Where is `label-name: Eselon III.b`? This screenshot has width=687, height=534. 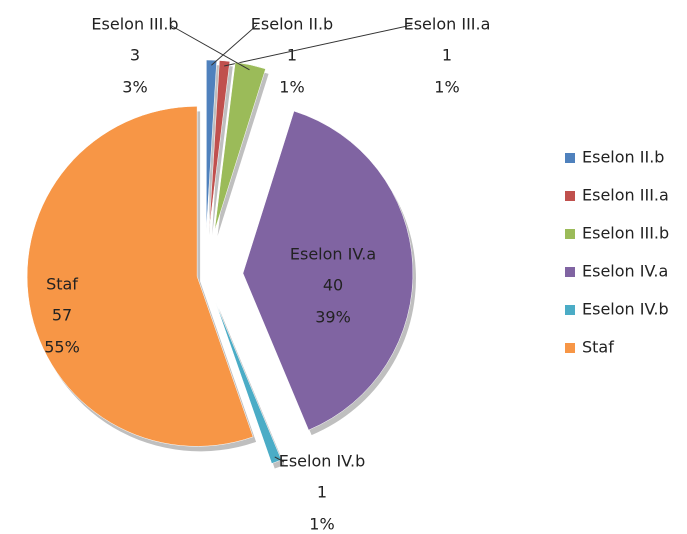 label-name: Eselon III.b is located at coordinates (134, 24).